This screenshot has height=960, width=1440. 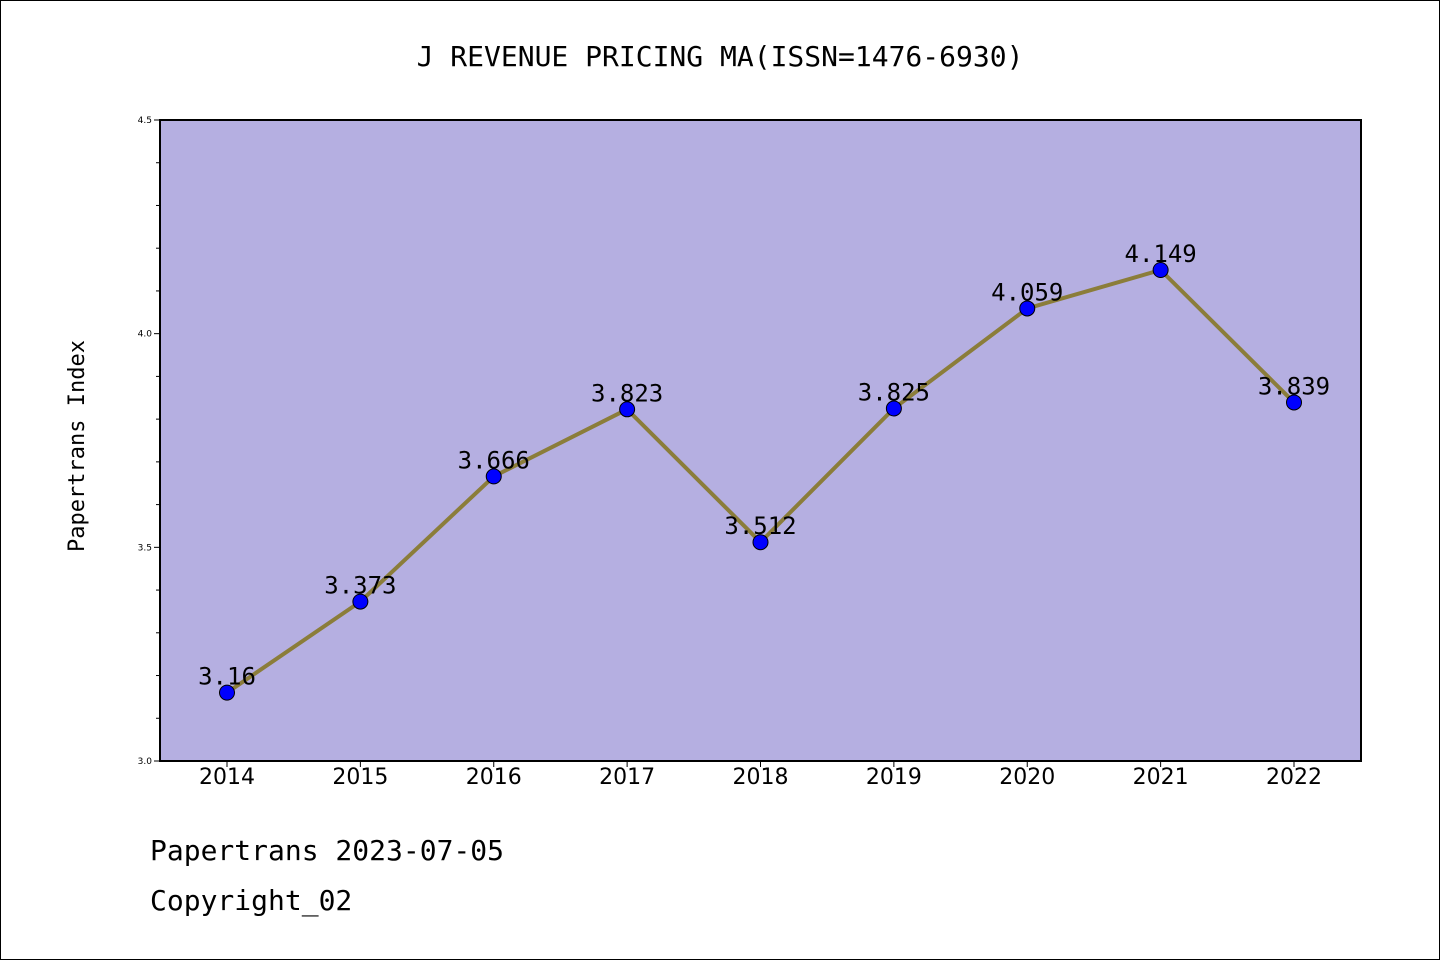 What do you see at coordinates (227, 677) in the screenshot?
I see `data-label: 3.16` at bounding box center [227, 677].